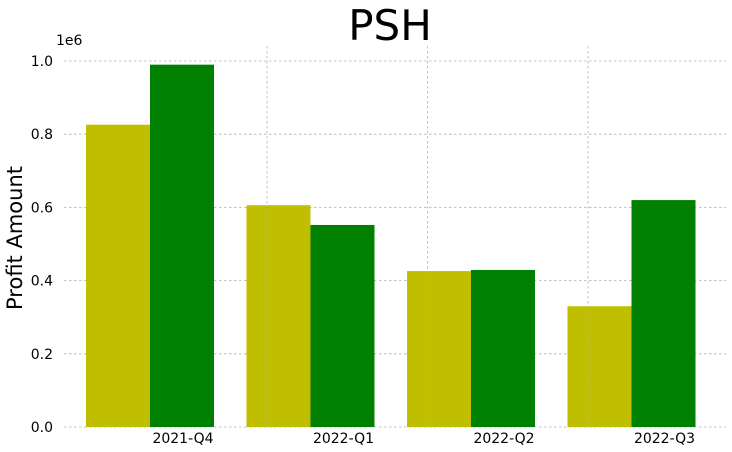 This screenshot has height=452, width=732. What do you see at coordinates (343, 439) in the screenshot?
I see `x-tick-label: 2022-Q1` at bounding box center [343, 439].